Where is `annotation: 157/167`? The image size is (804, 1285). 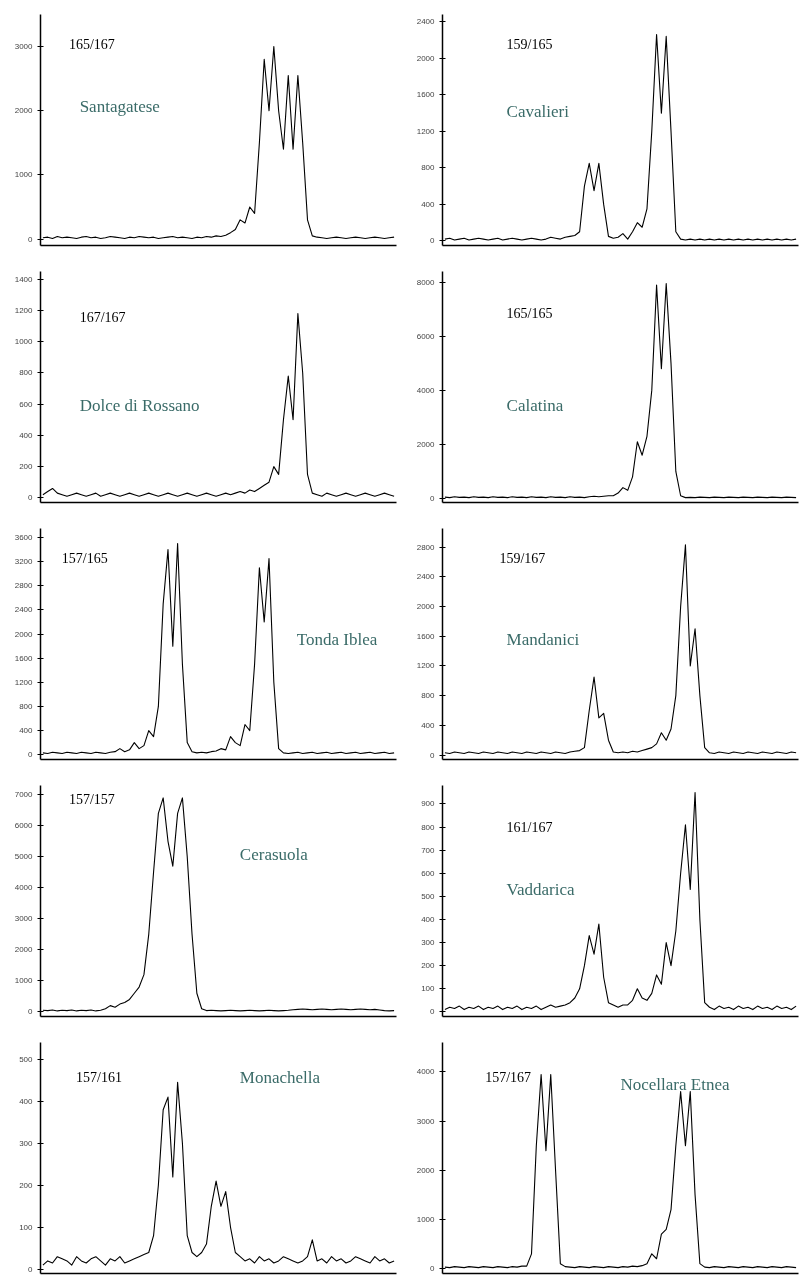
annotation: 157/167 is located at coordinates (508, 1077).